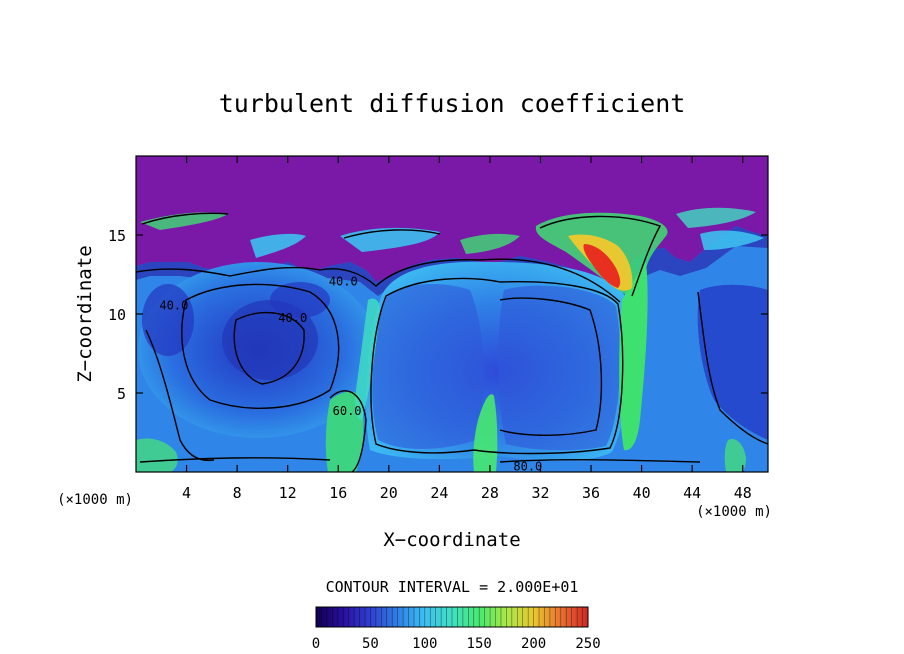 The image size is (904, 654). I want to click on colorbar-tick-label: 0, so click(316, 644).